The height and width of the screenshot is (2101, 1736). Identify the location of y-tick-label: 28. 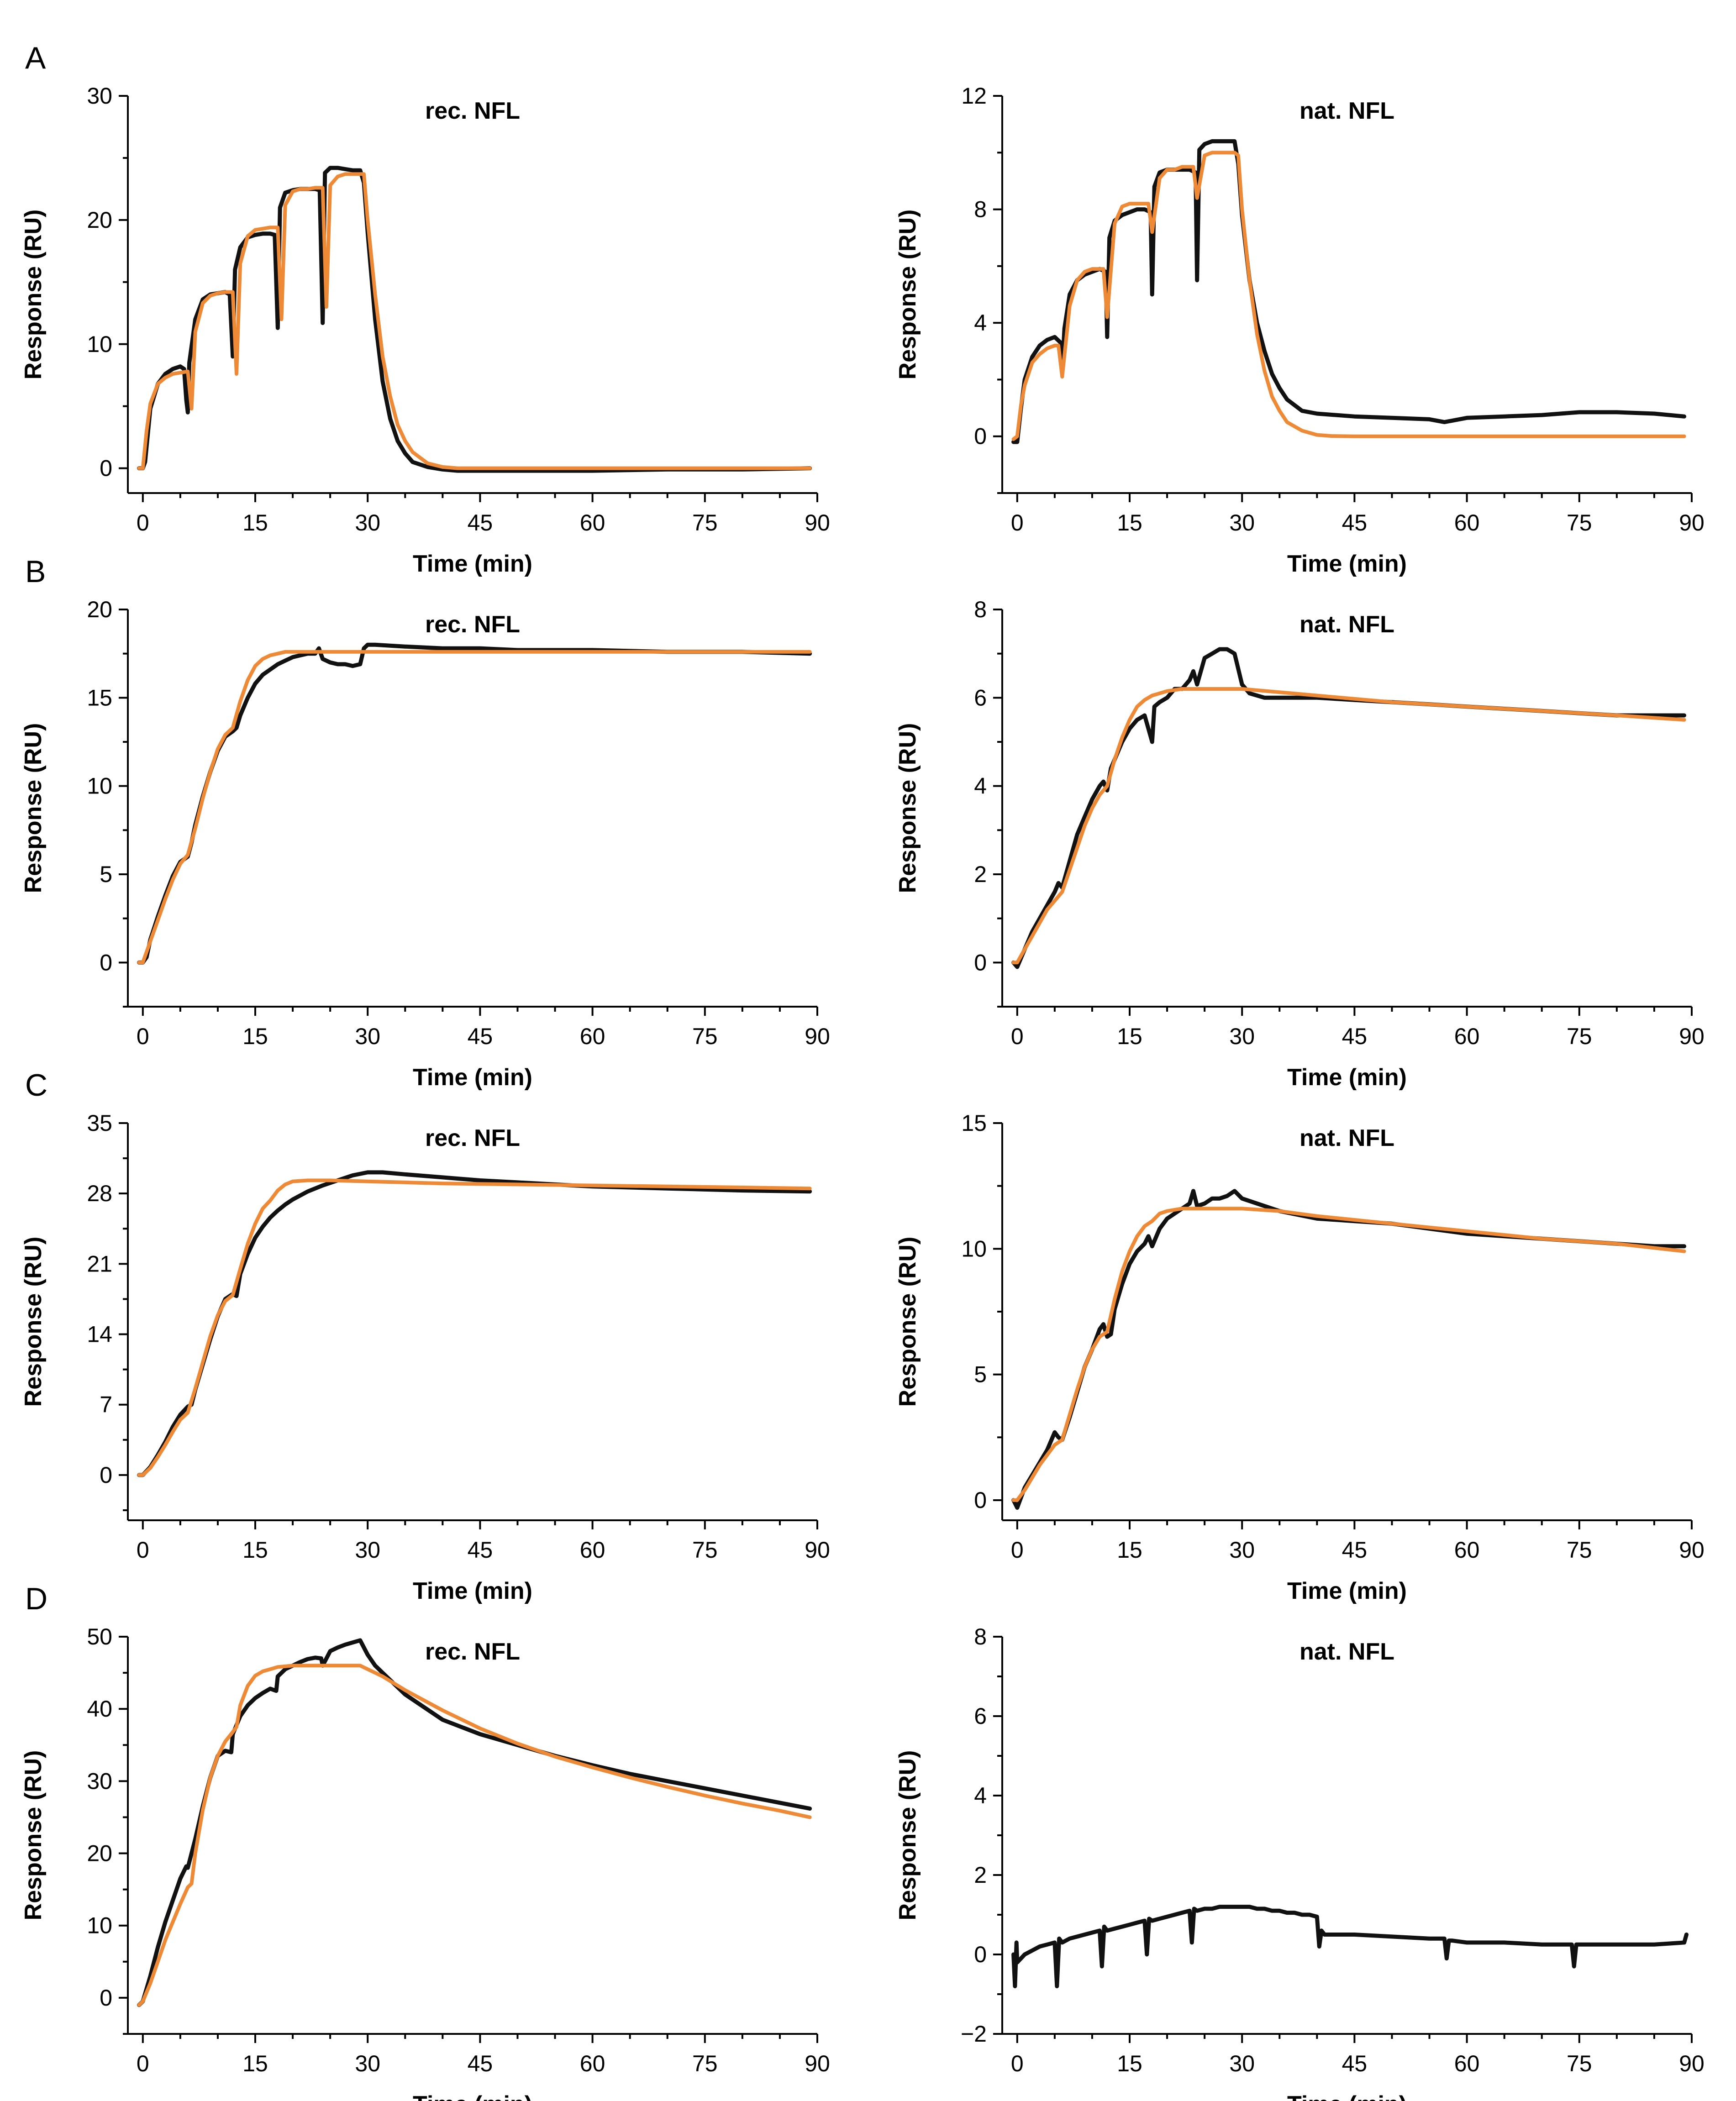
(99, 1193).